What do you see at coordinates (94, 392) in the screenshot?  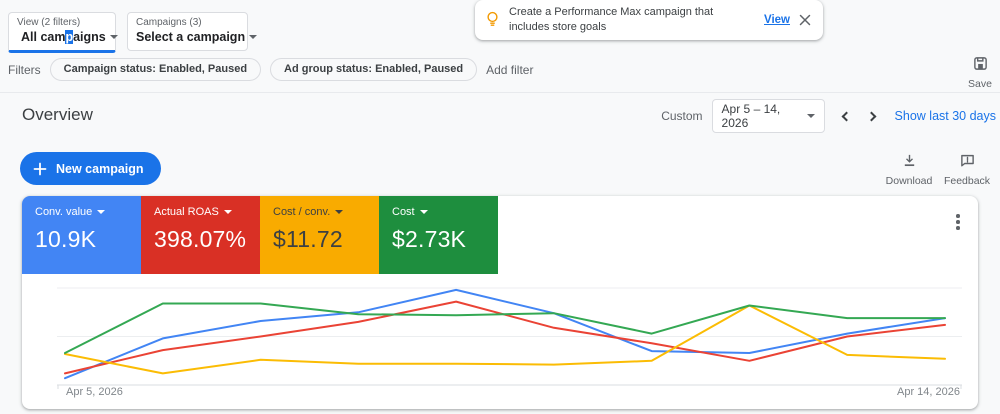 I see `x-axis-start-label: Apr 5, 2026` at bounding box center [94, 392].